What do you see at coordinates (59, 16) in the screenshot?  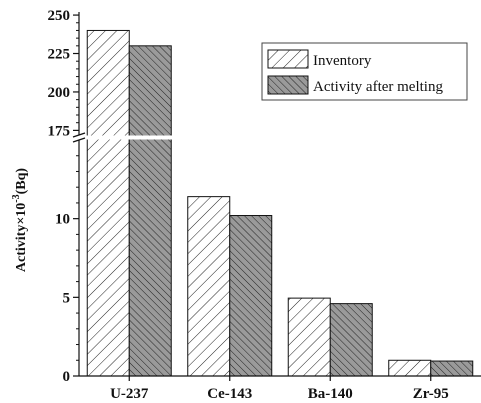 I see `y-tick-label: 250` at bounding box center [59, 16].